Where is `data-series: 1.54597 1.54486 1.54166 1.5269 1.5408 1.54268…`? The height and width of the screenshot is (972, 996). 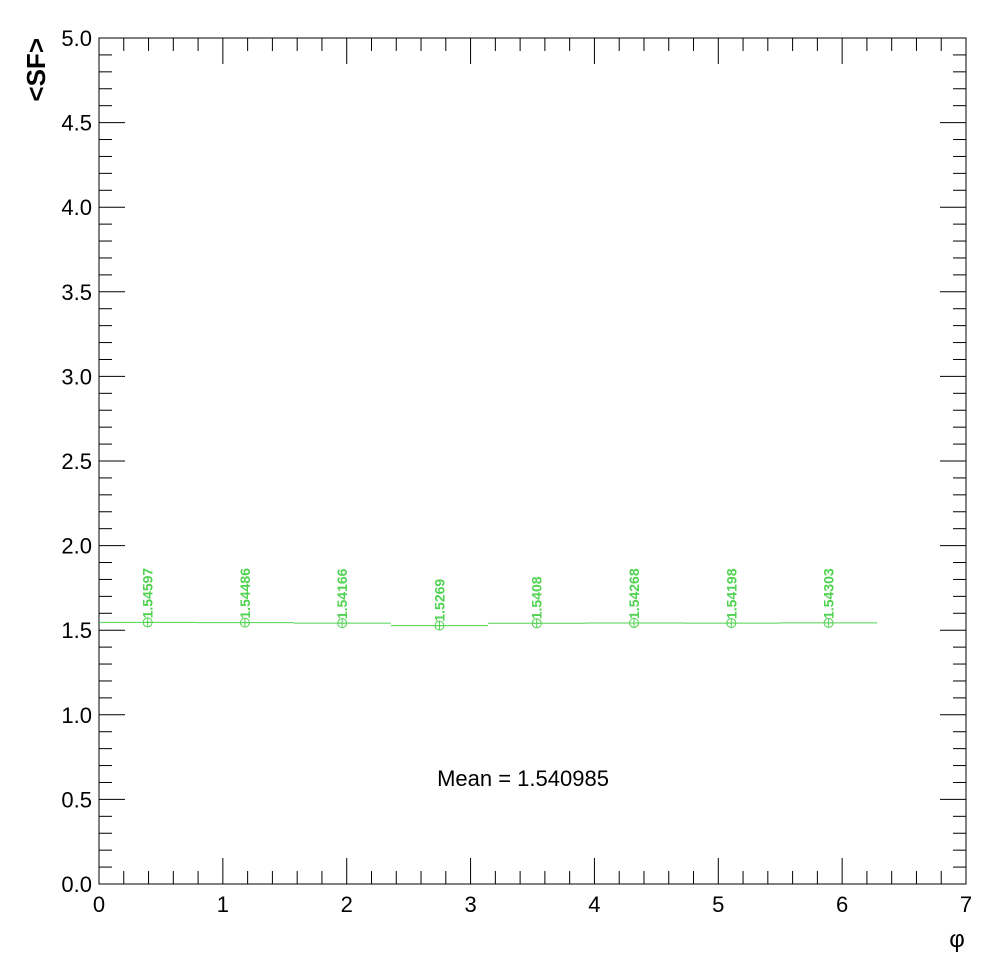 data-series: 1.54597 1.54486 1.54166 1.5269 1.5408 1.54268… is located at coordinates (488, 599).